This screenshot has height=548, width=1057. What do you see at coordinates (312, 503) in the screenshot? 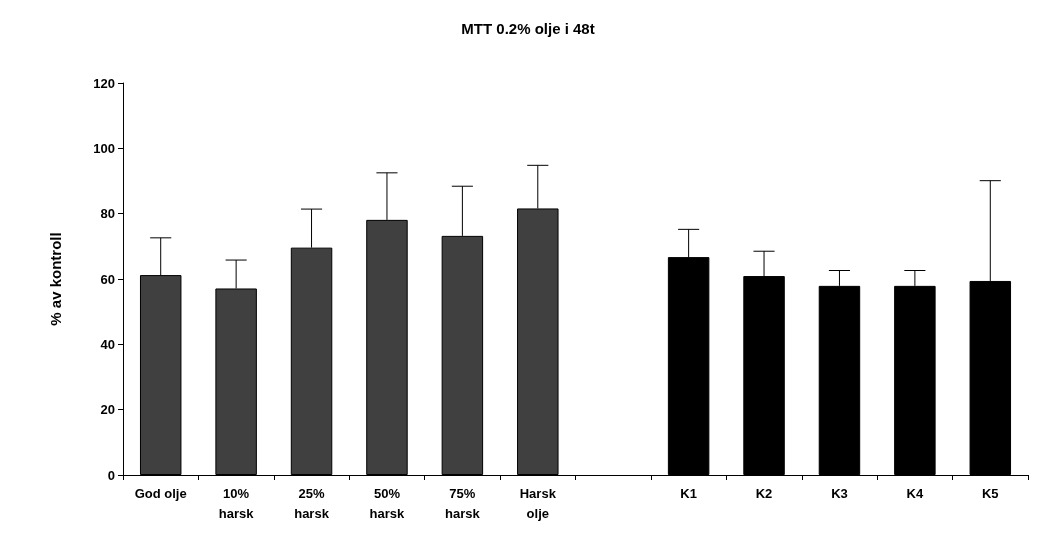
I see `x-tick-label: 25% harsk` at bounding box center [312, 503].